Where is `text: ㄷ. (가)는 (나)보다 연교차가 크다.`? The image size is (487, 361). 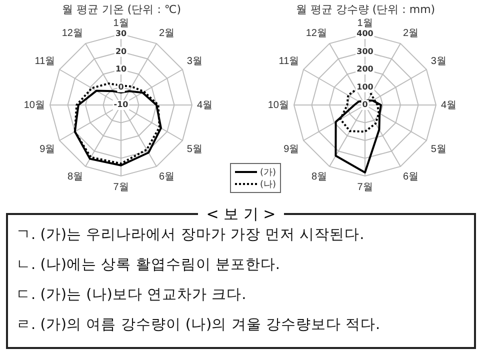 text: ㄷ. (가)는 (나)보다 연교차가 크다. is located at coordinates (131, 295).